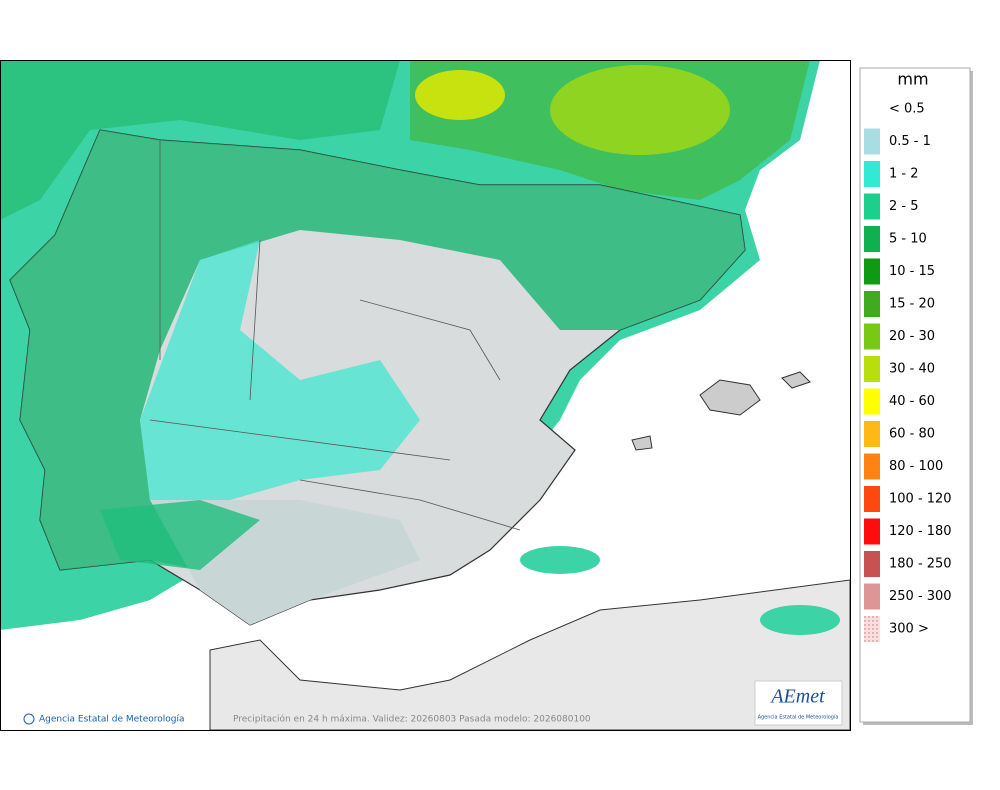  Describe the element at coordinates (904, 206) in the screenshot. I see `legend-label: 2 - 5` at that location.